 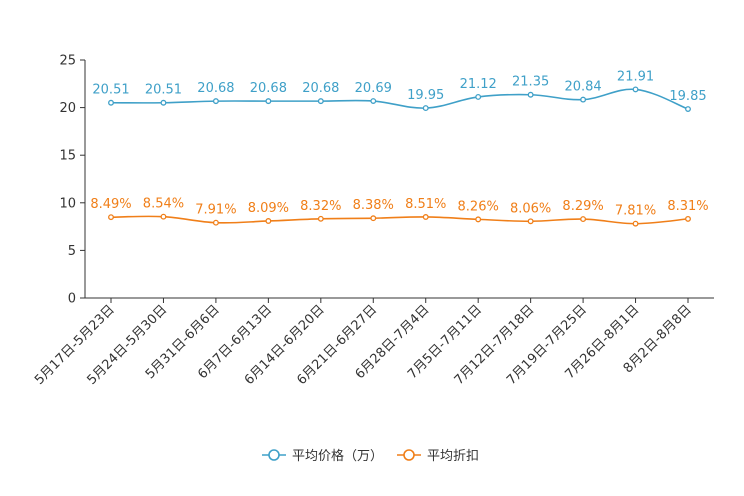 I want to click on legend-item-avg-discount: 平均折扣, so click(x=438, y=456).